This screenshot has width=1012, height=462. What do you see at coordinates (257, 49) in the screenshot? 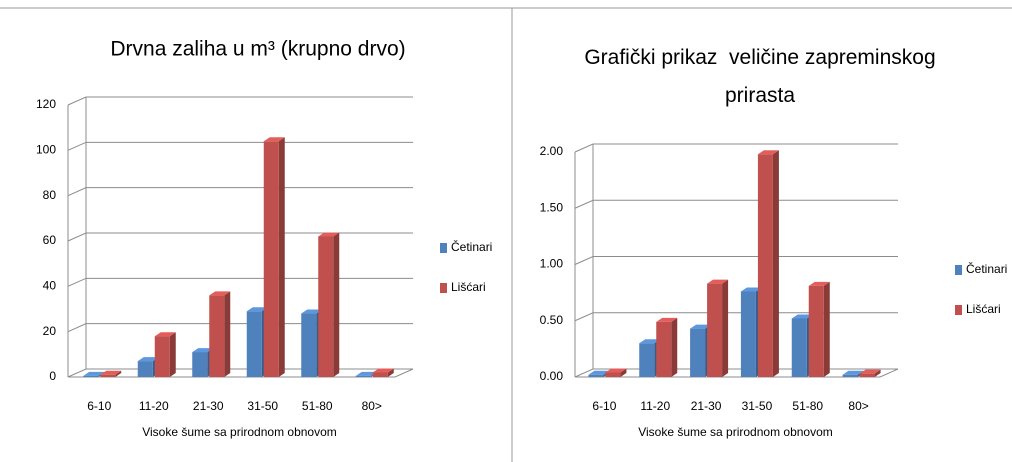
I see `chart-title: Drvna zaliha u m³ (krupno drvo)` at bounding box center [257, 49].